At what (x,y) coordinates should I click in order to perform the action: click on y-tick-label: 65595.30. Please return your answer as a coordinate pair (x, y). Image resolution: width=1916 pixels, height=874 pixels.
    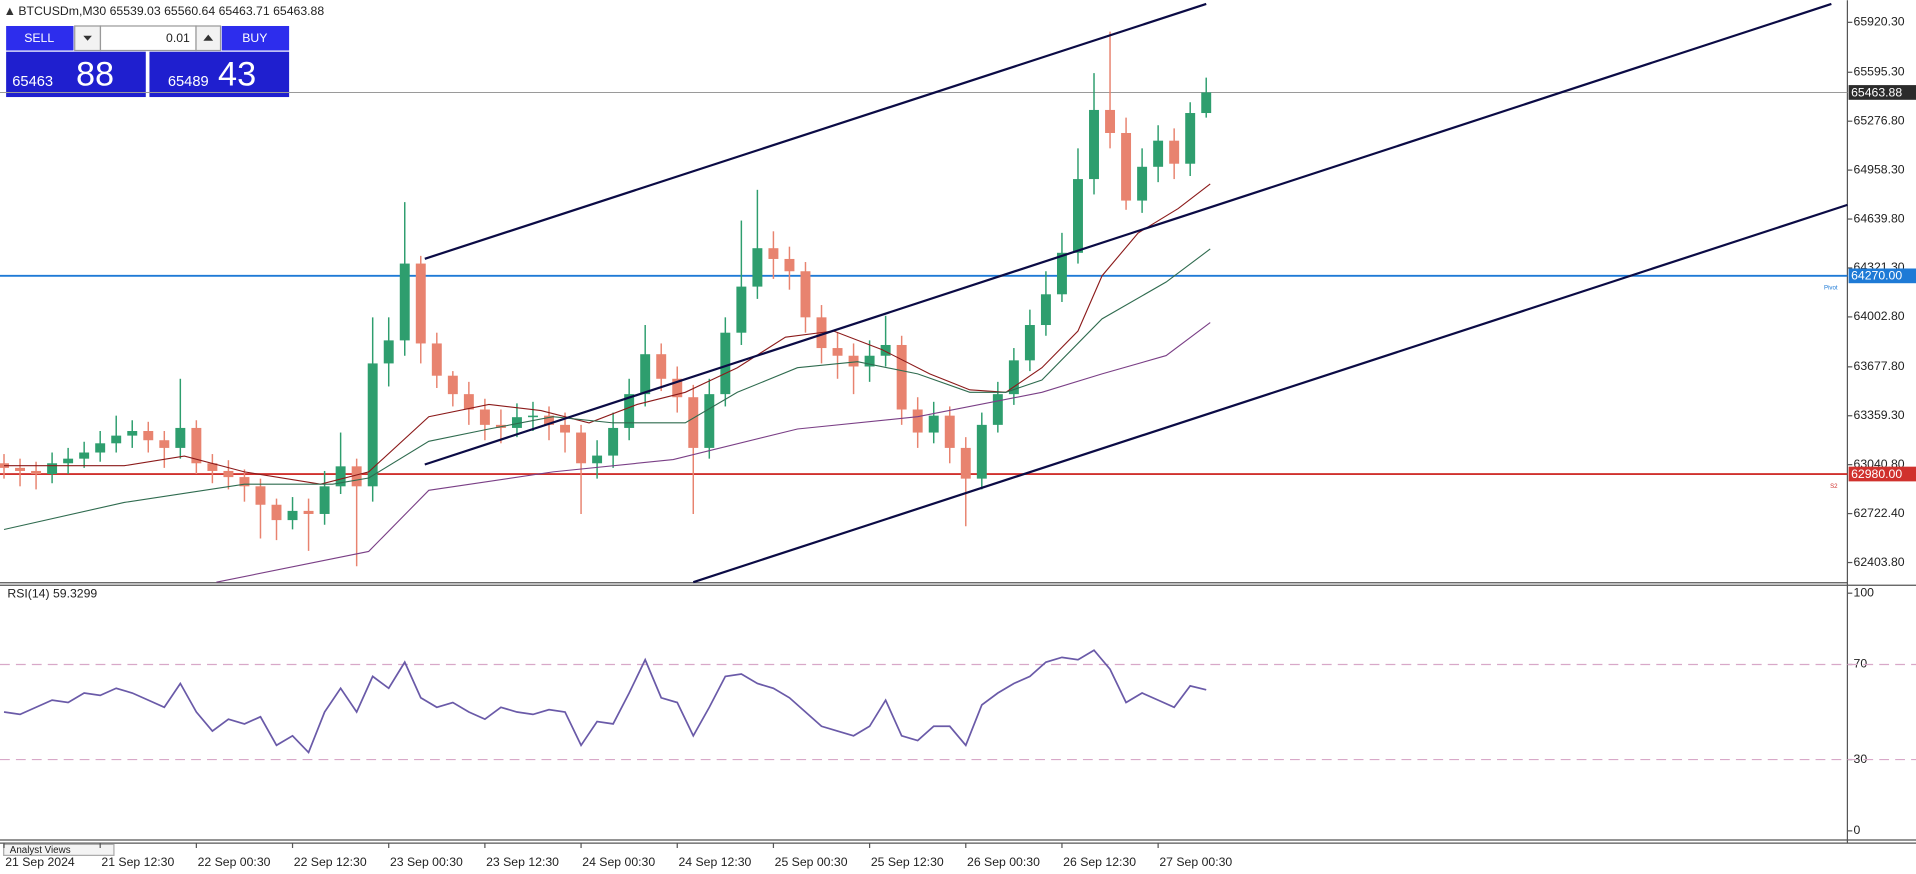
    Looking at the image, I should click on (1879, 71).